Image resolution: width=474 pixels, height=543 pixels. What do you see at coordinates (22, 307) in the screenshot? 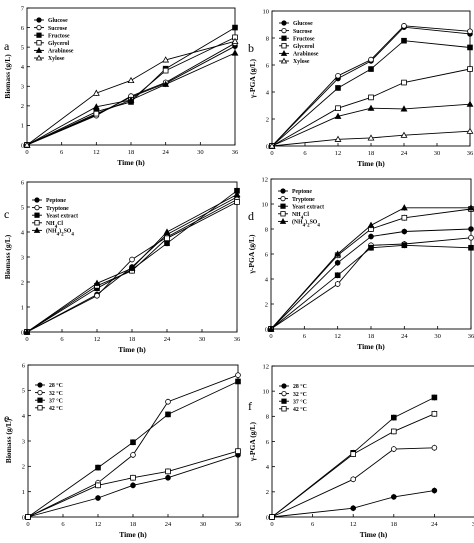
I see `y-tick-label: 1` at bounding box center [22, 307].